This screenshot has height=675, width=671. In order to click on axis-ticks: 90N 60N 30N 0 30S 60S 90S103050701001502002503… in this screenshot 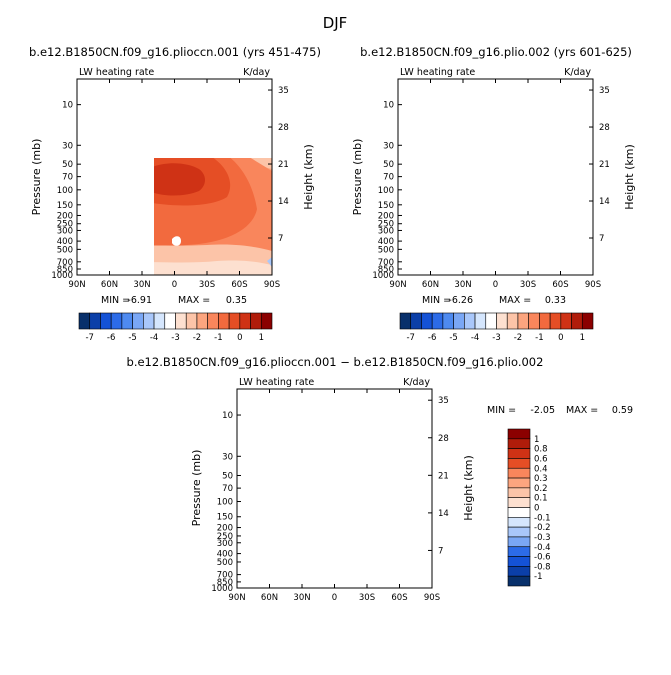, I will do `click(491, 184)`.